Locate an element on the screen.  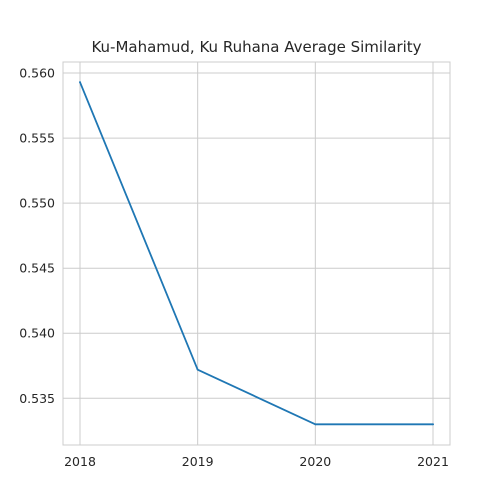
x-tick-label: 2018 is located at coordinates (80, 461).